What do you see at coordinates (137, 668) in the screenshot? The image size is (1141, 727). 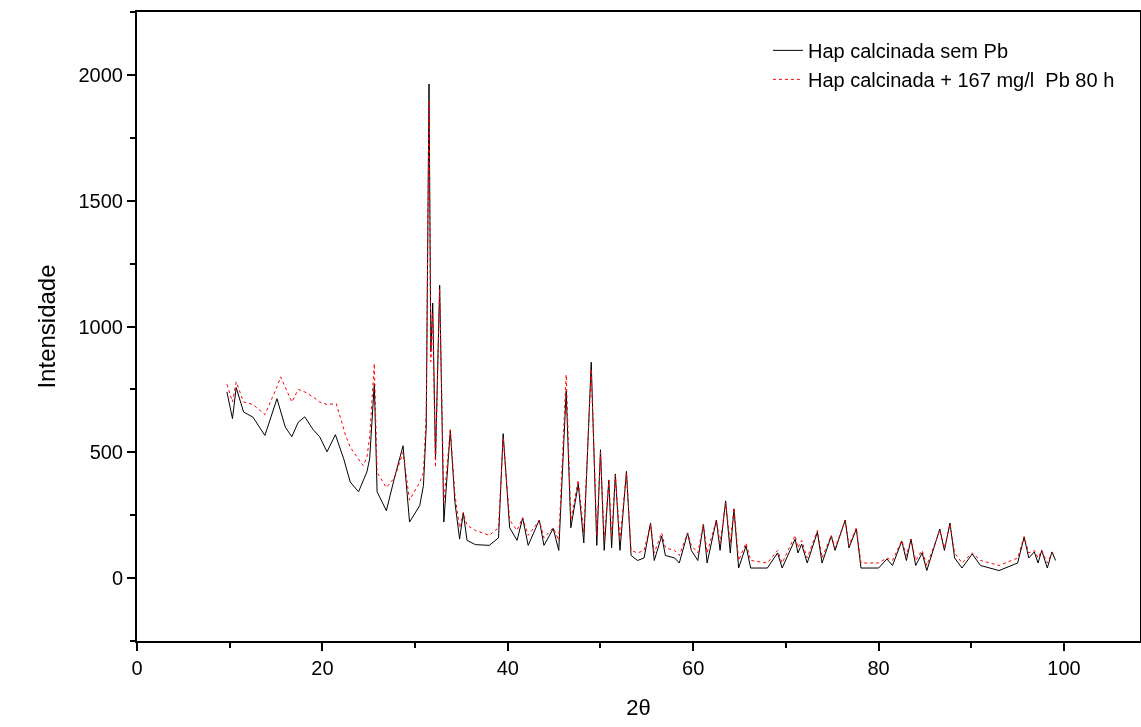 I see `x-tick-label: 0` at bounding box center [137, 668].